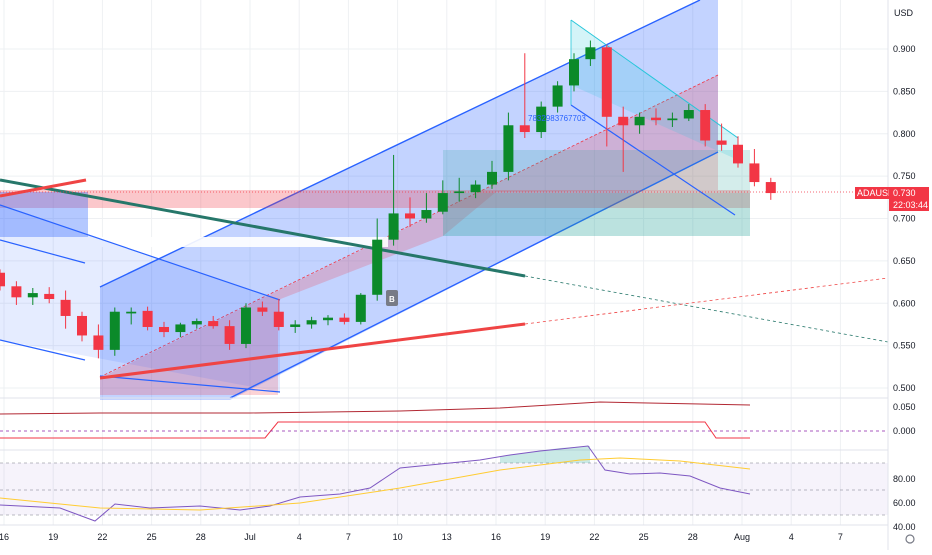 Image resolution: width=932 pixels, height=555 pixels. I want to click on price-axis-bg, so click(910, 262).